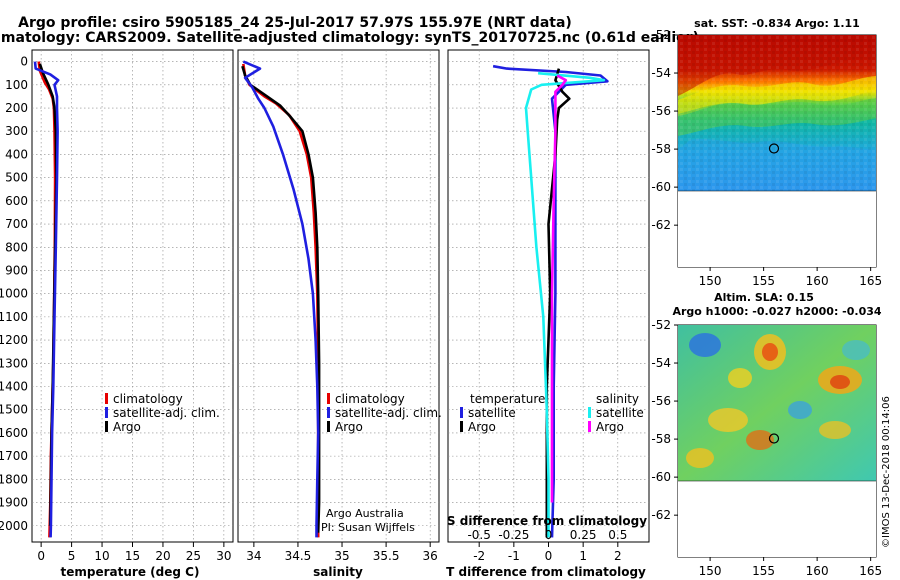 The image size is (900, 580). Describe the element at coordinates (763, 281) in the screenshot. I see `lon-tick-label: 155` at that location.